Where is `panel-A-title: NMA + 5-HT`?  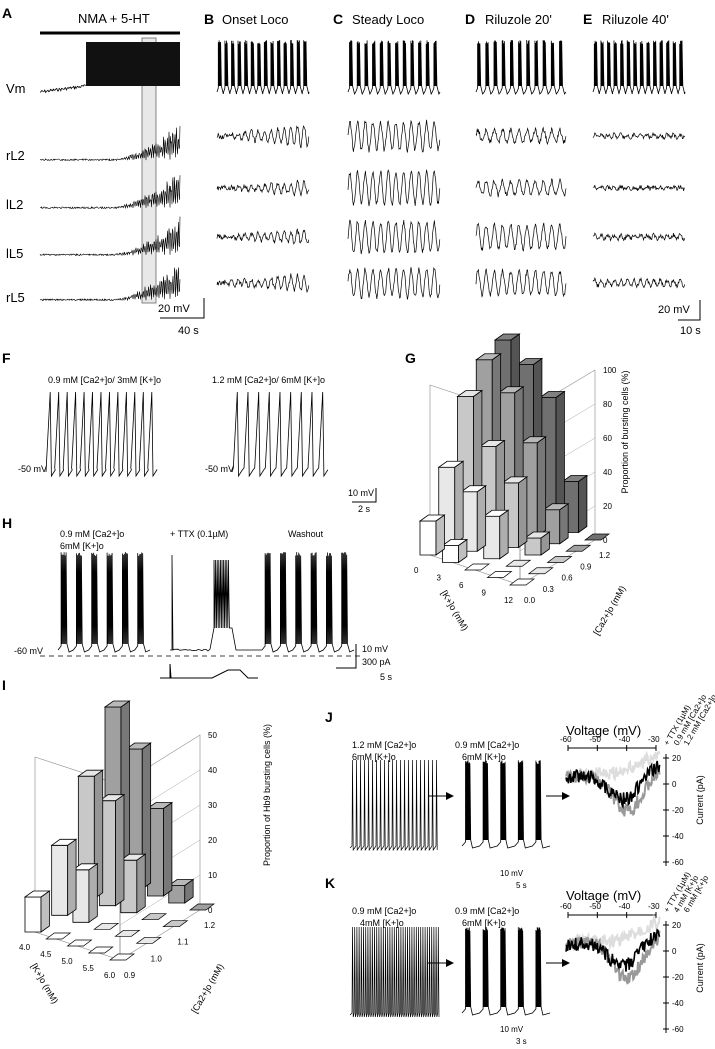 panel-A-title: NMA + 5-HT is located at coordinates (114, 18).